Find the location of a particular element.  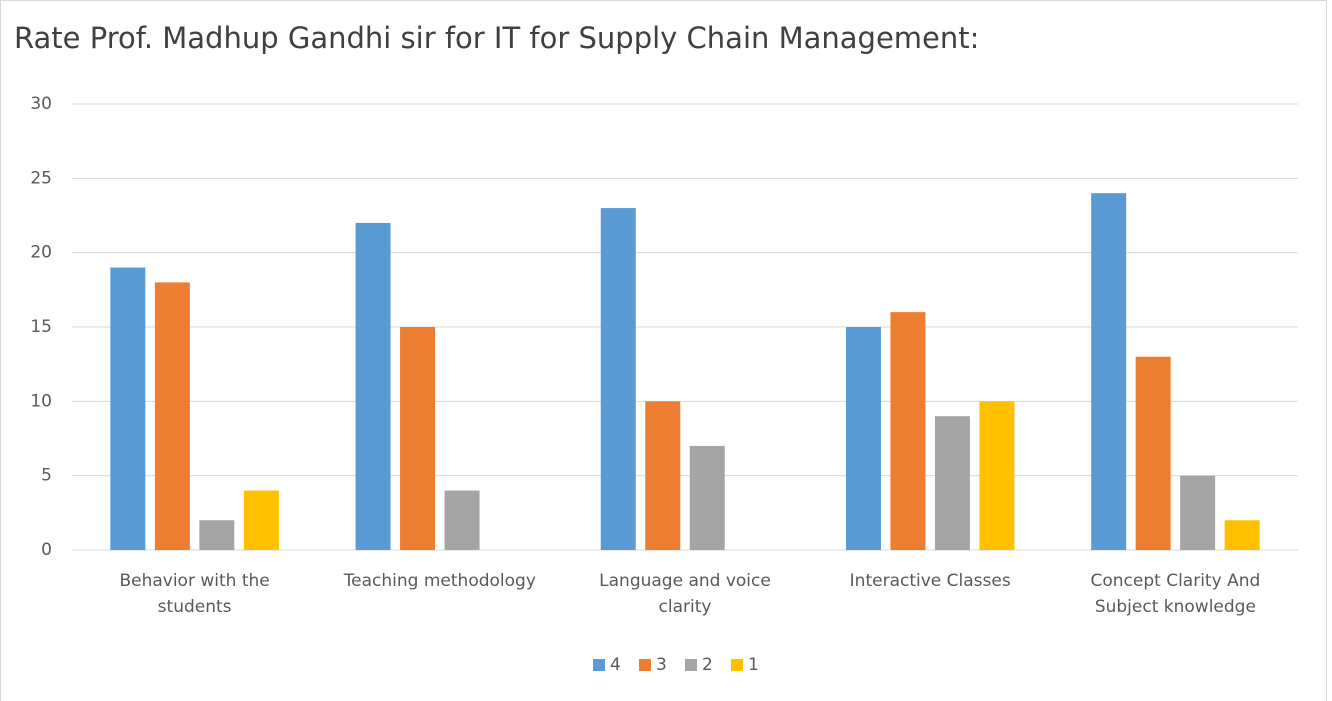

y-tick-label: 25 is located at coordinates (41, 178).